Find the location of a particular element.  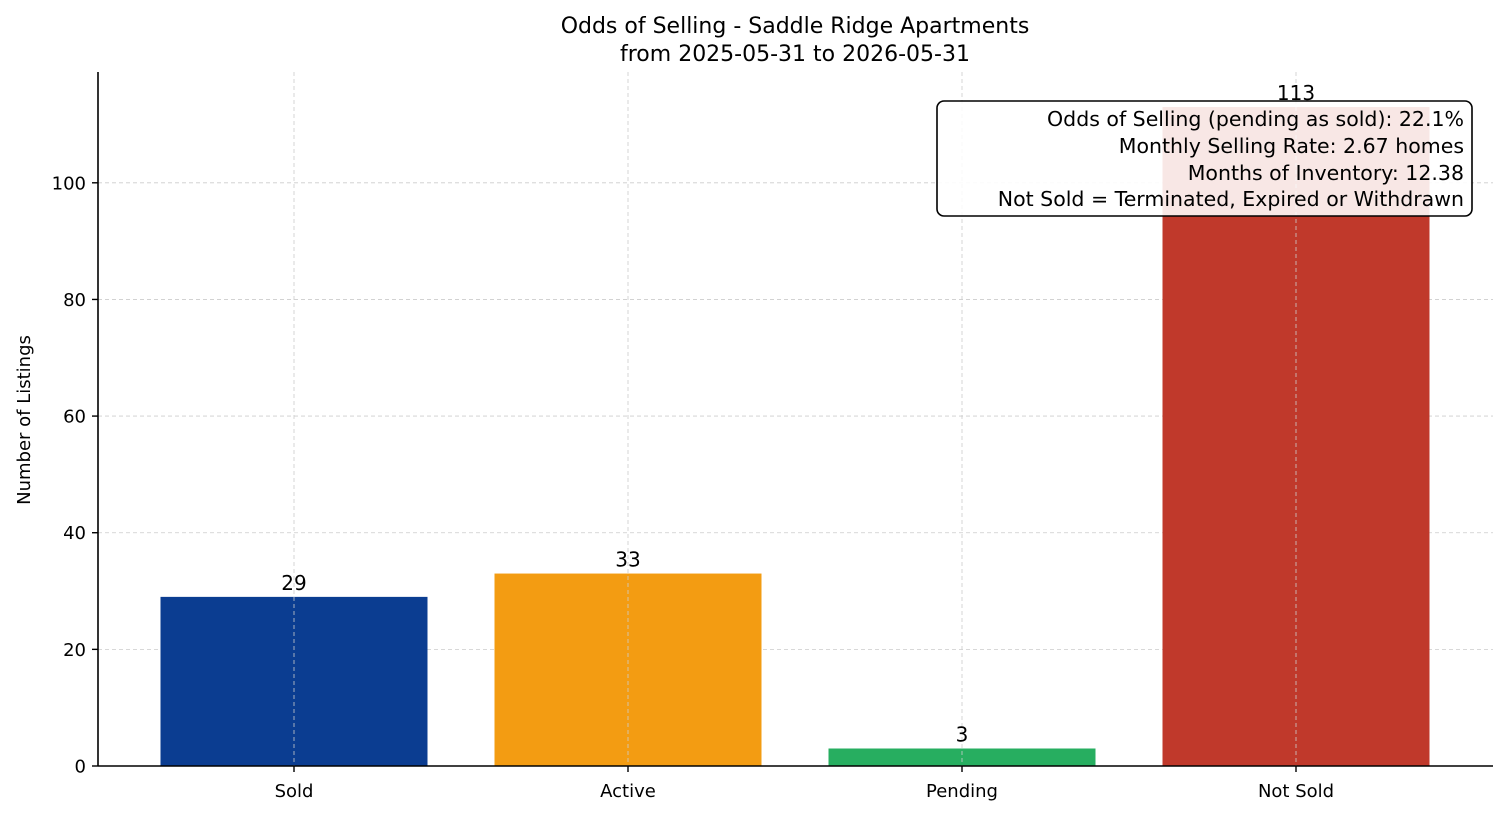

y-tick-label: 20 is located at coordinates (74, 650).